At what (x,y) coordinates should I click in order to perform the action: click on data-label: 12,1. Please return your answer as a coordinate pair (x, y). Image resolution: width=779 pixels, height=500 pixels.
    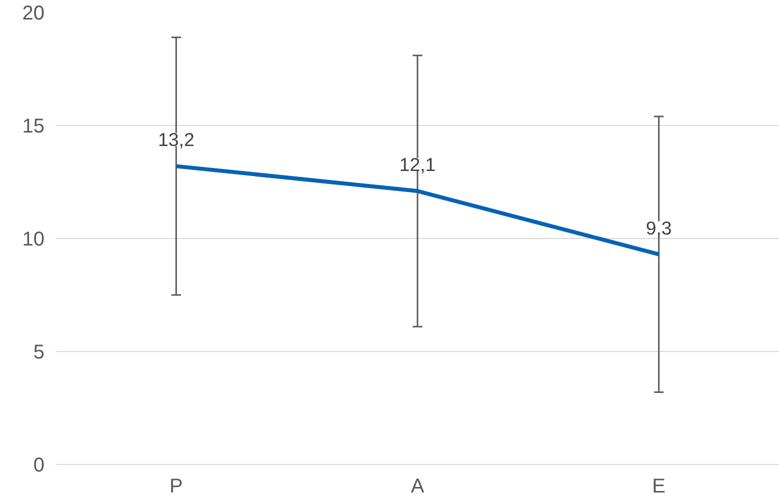
    Looking at the image, I should click on (417, 165).